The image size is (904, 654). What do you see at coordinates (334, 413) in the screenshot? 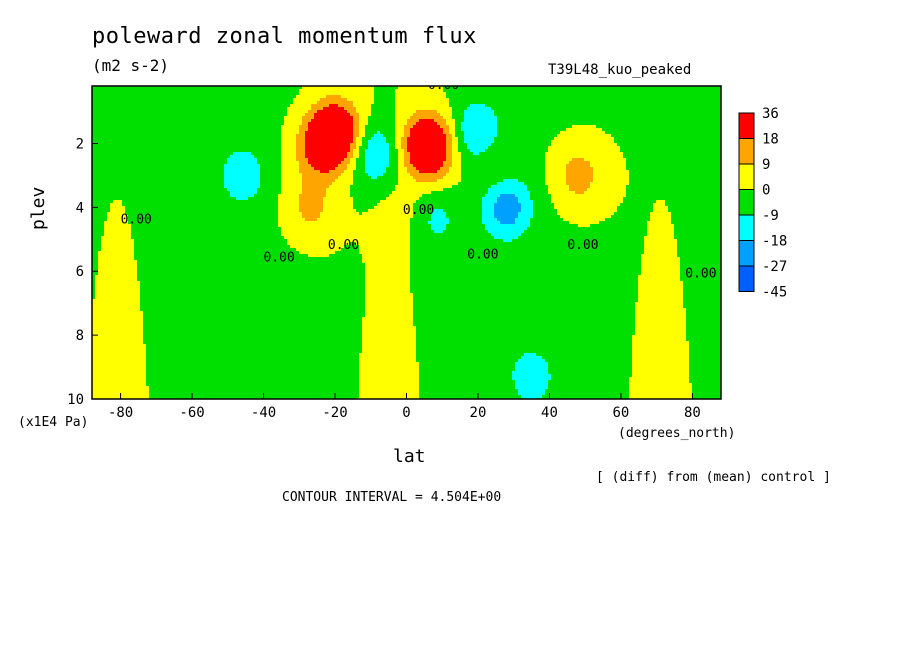
I see `x-tick-label: -20` at bounding box center [334, 413].